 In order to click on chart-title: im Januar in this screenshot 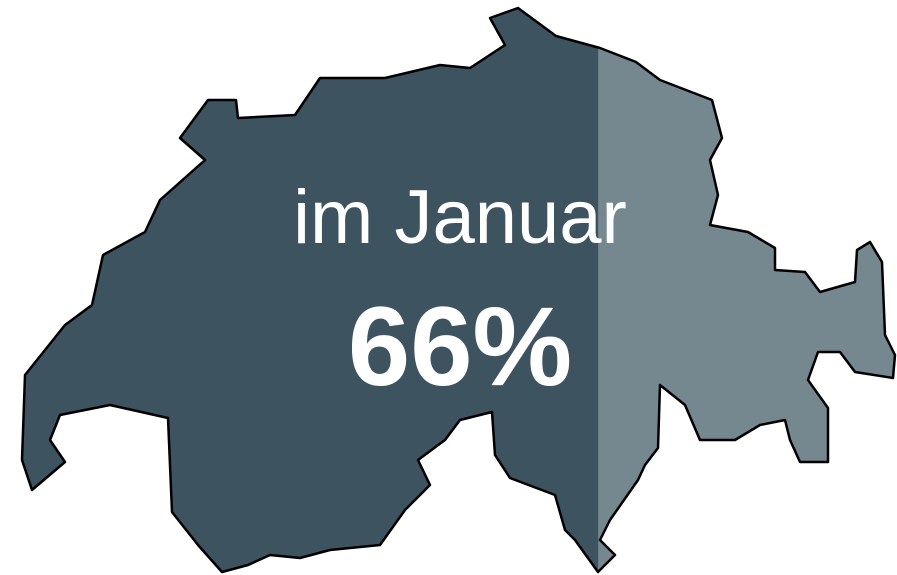, I will do `click(460, 217)`.